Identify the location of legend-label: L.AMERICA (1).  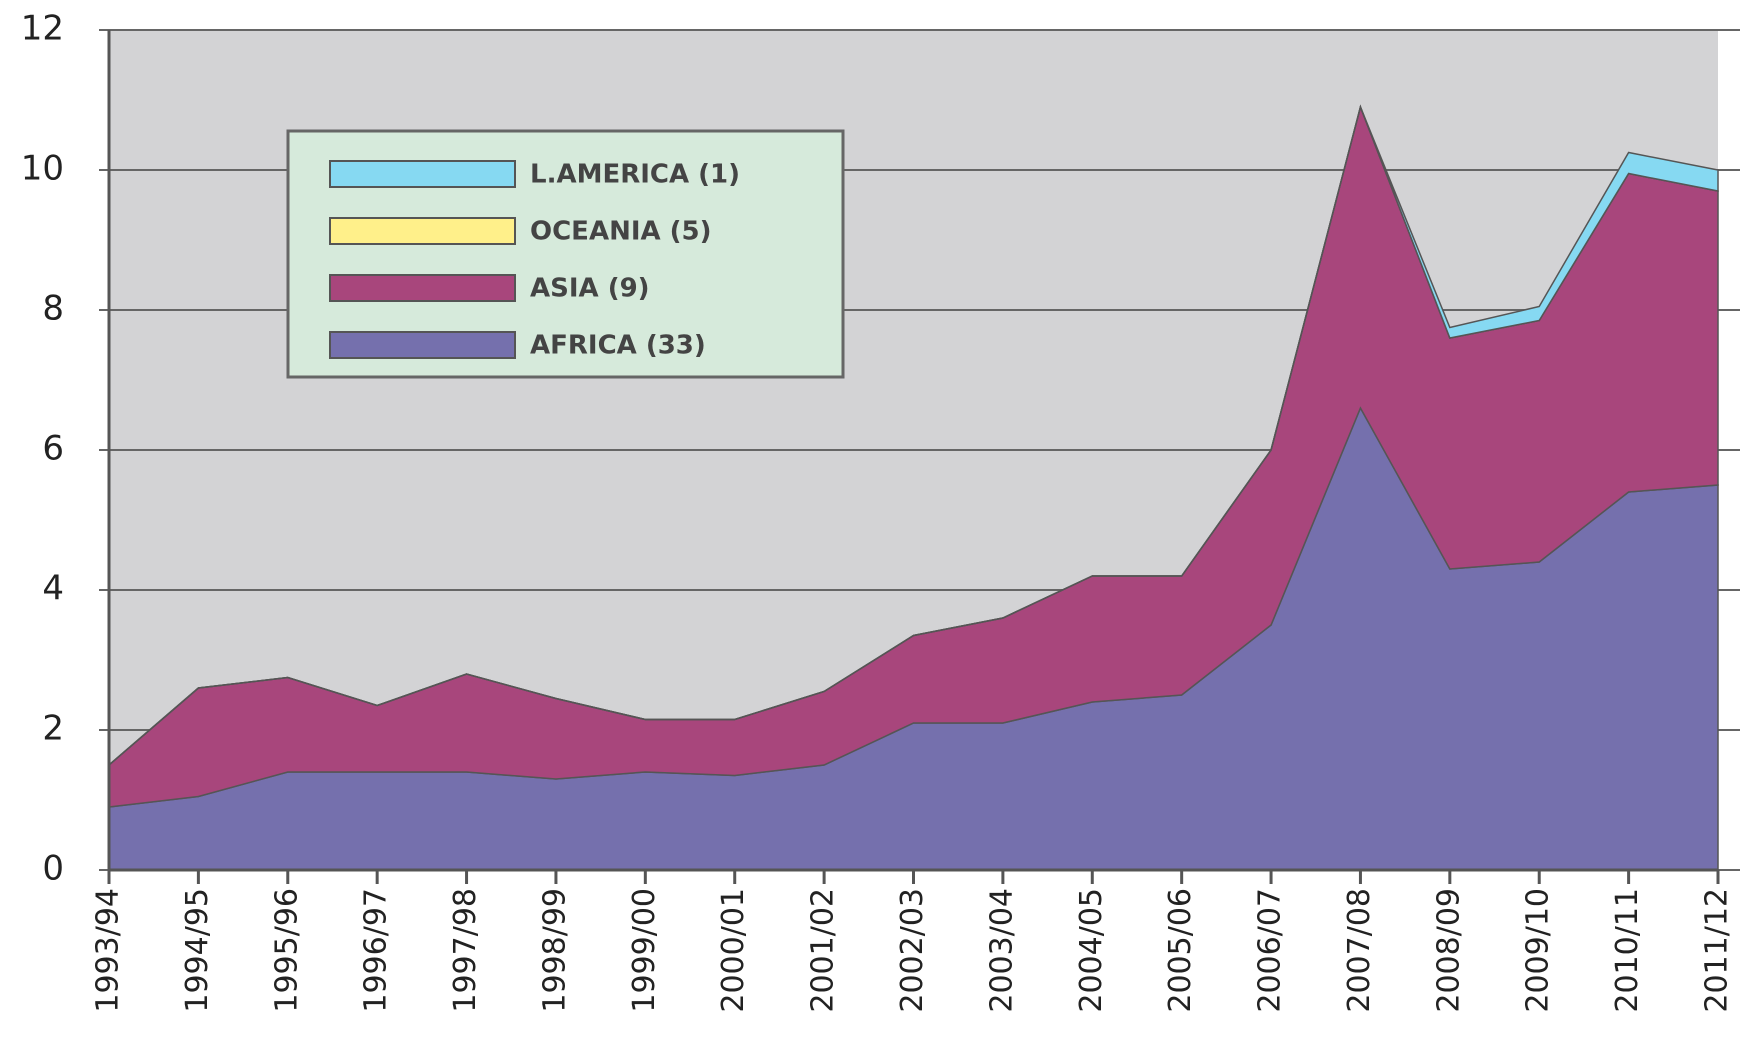
(635, 175).